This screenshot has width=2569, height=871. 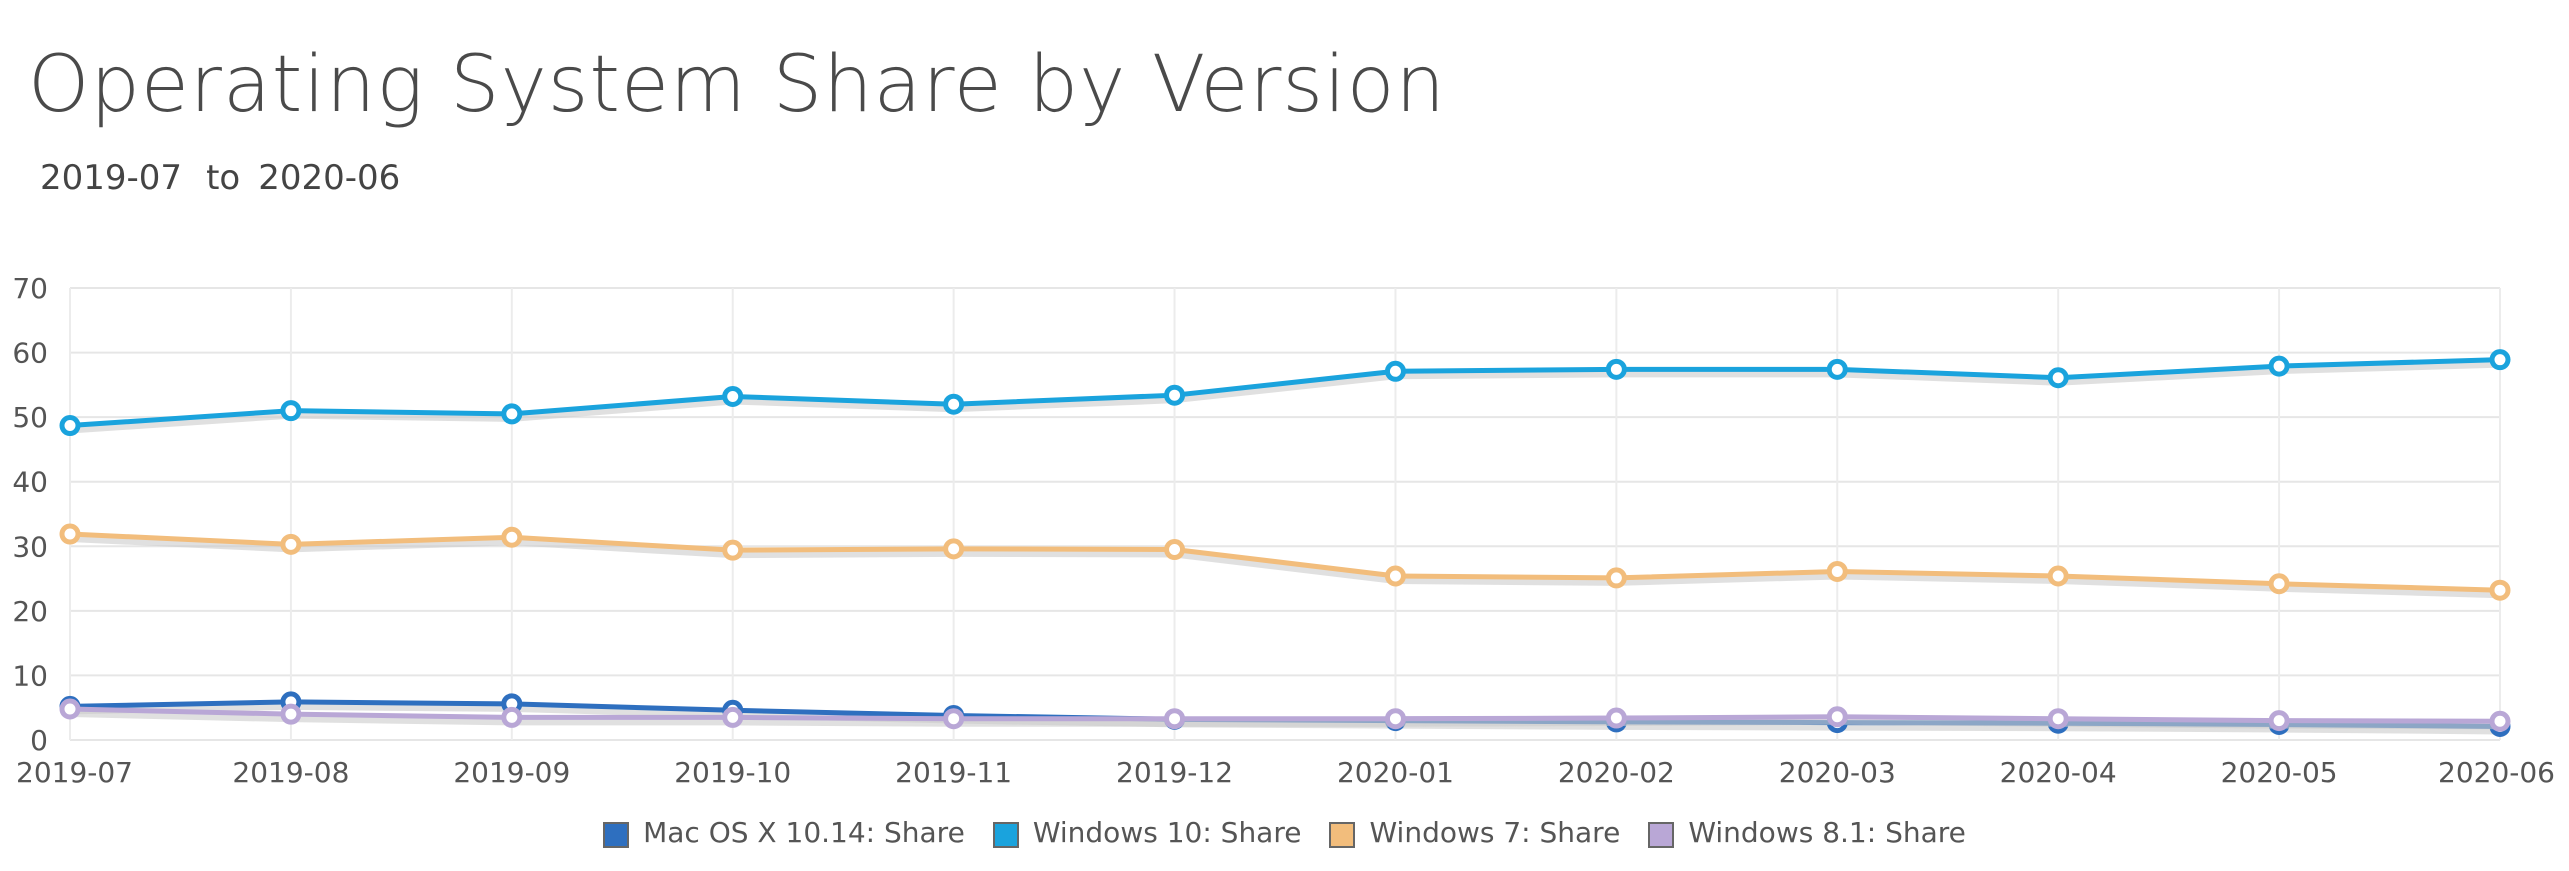 What do you see at coordinates (290, 772) in the screenshot?
I see `x-tick-label: 2019-08` at bounding box center [290, 772].